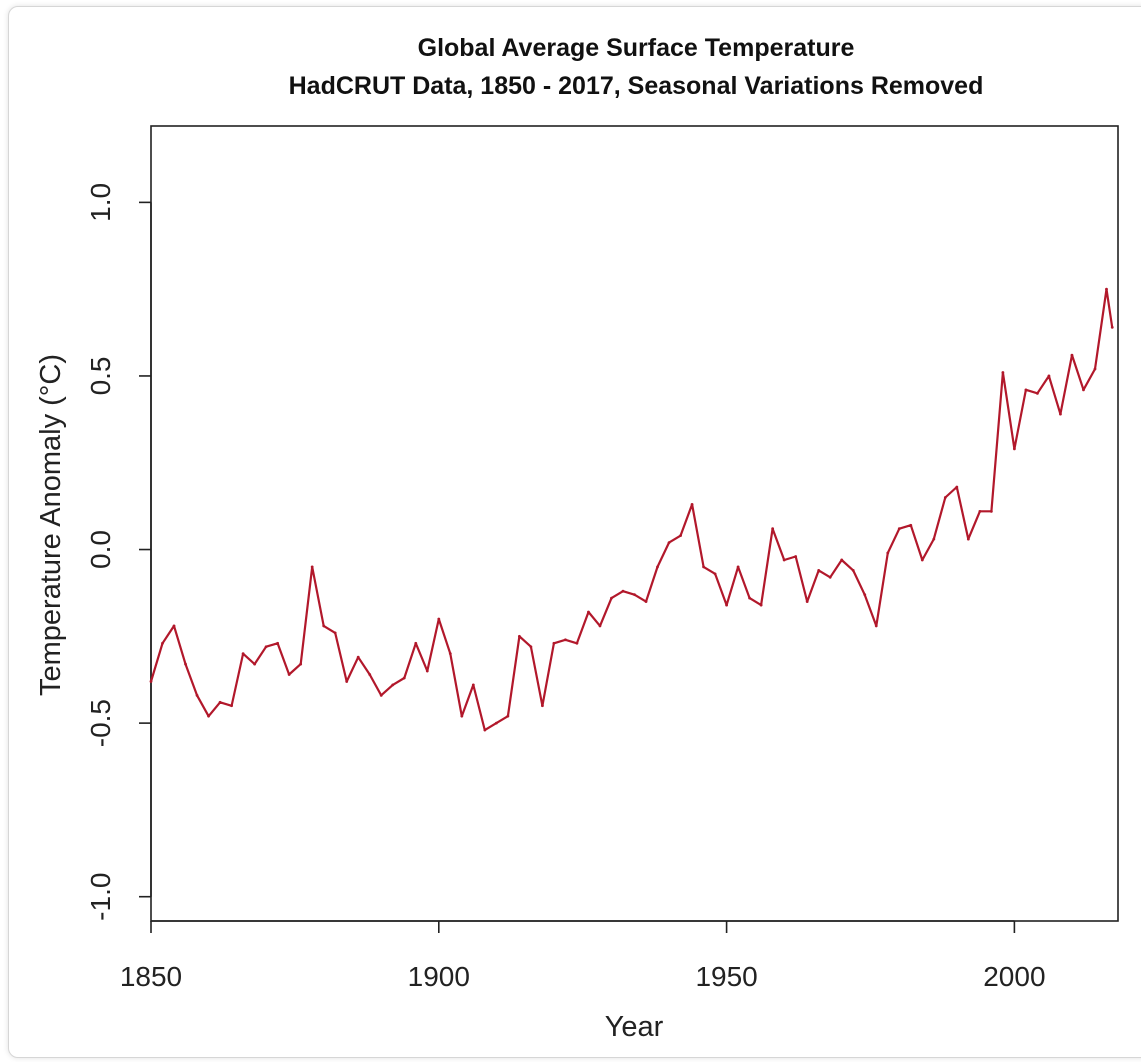 Image resolution: width=1141 pixels, height=1062 pixels. What do you see at coordinates (583, 956) in the screenshot?
I see `x-axis: 1850 1900 1950 2000` at bounding box center [583, 956].